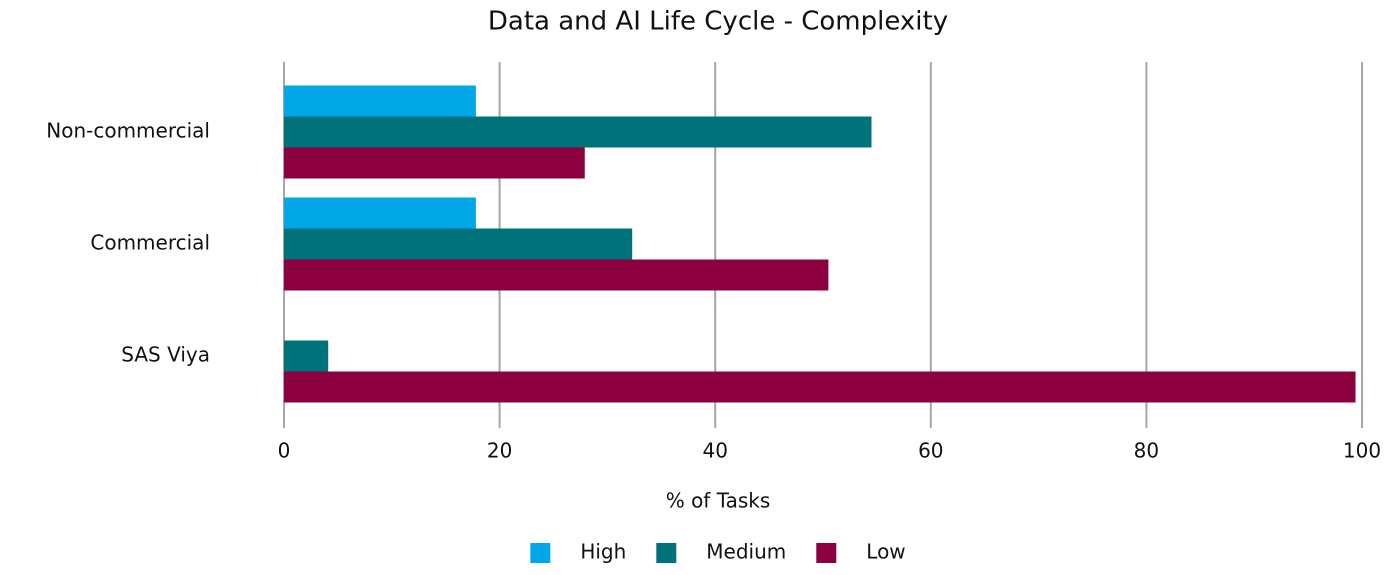 This screenshot has width=1398, height=575. What do you see at coordinates (718, 501) in the screenshot?
I see `x-axis-label: % of Tasks` at bounding box center [718, 501].